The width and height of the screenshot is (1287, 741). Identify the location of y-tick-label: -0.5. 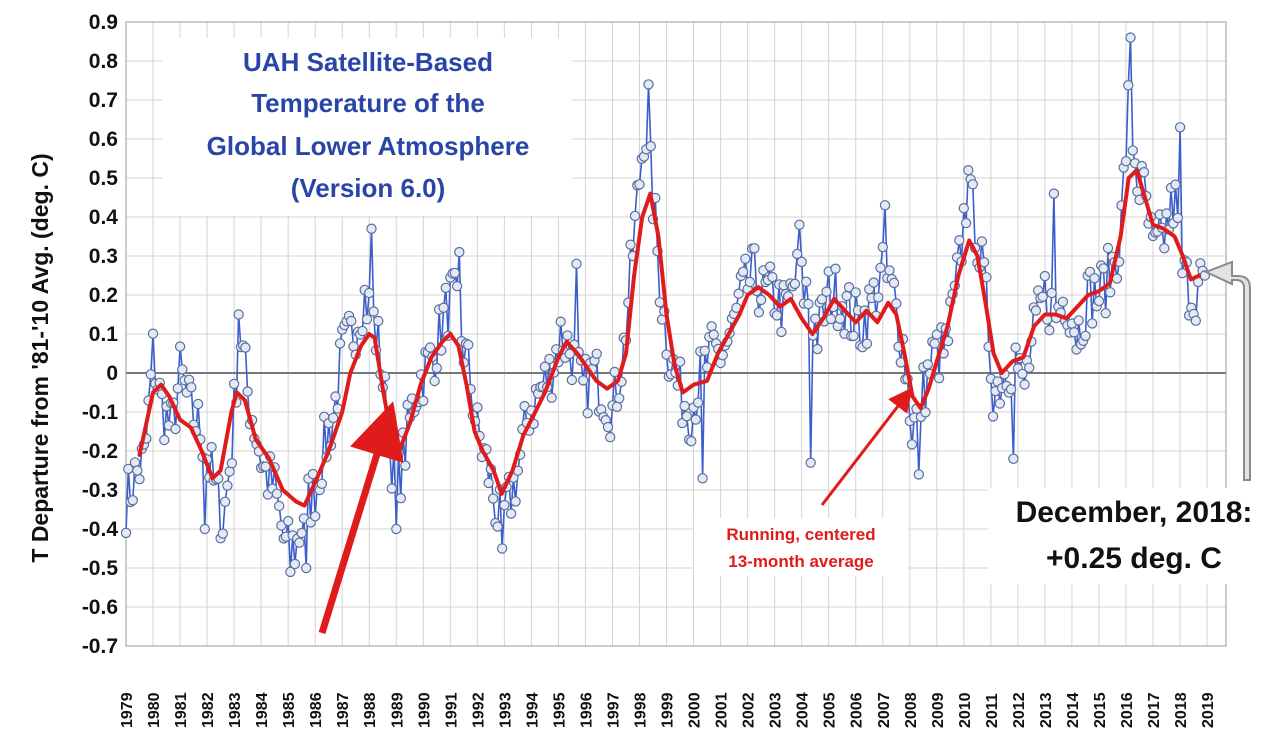
(100, 568).